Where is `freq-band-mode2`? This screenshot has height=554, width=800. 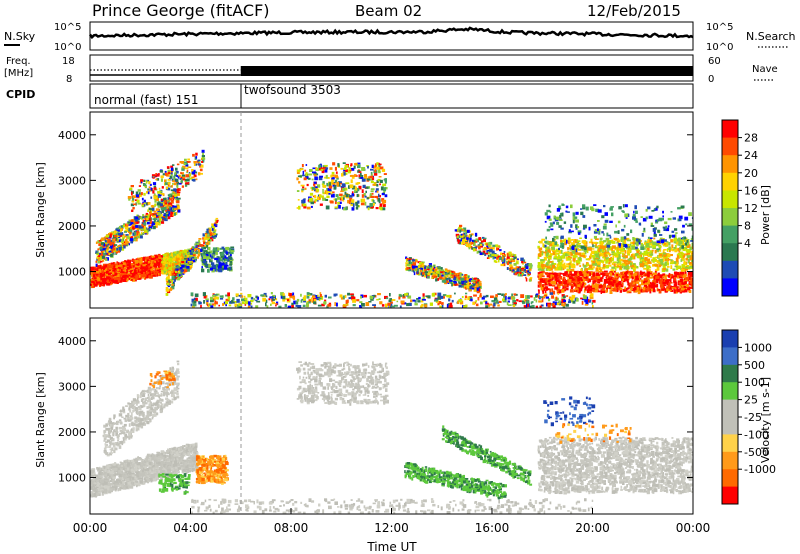
freq-band-mode2 is located at coordinates (466, 71).